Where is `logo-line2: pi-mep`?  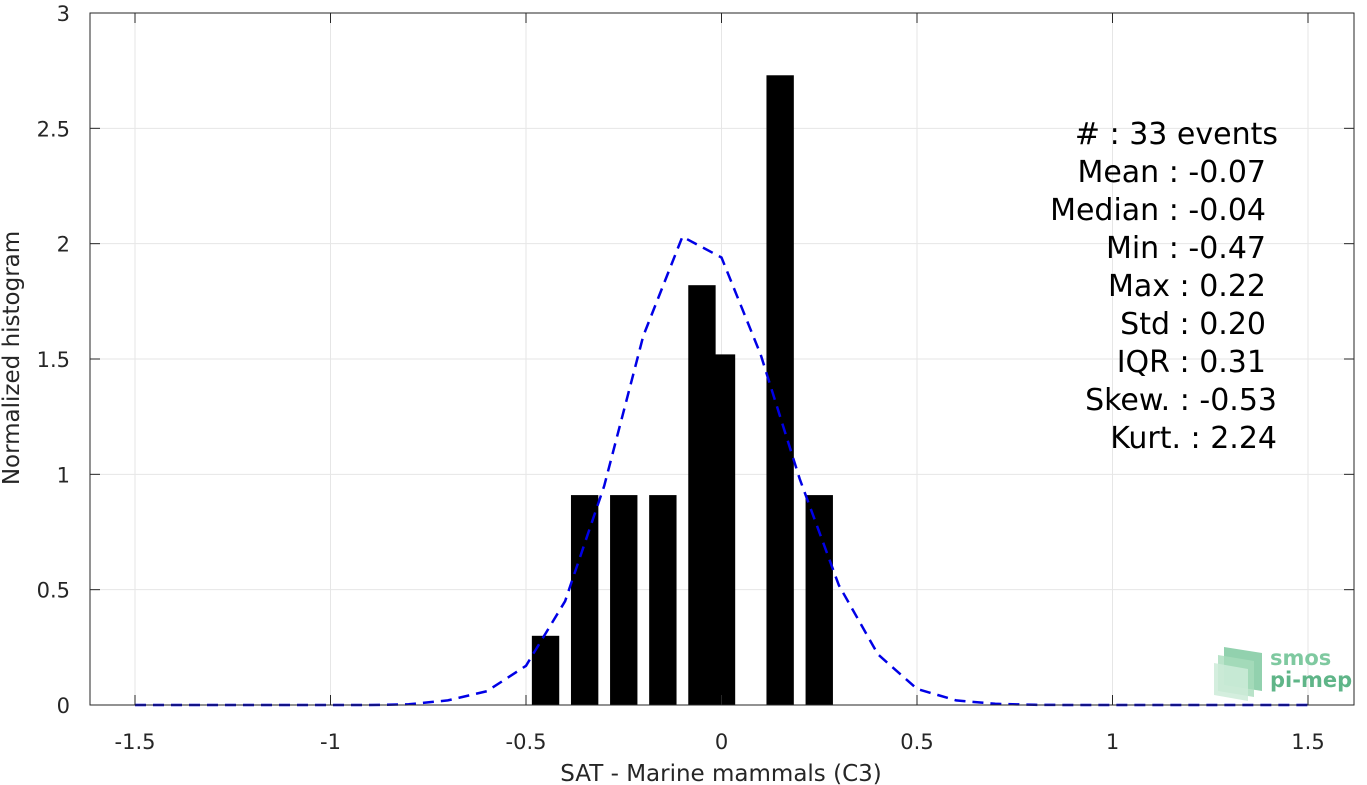 logo-line2: pi-mep is located at coordinates (1311, 680).